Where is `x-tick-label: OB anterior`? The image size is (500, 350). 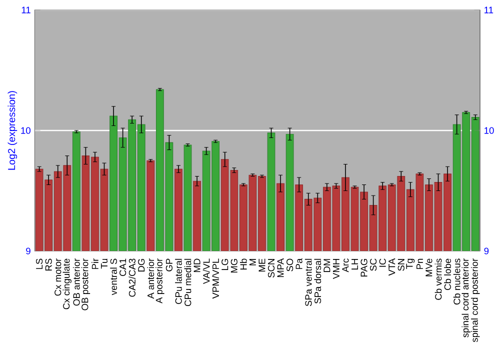 x-tick-label: OB anterior is located at coordinates (76, 282).